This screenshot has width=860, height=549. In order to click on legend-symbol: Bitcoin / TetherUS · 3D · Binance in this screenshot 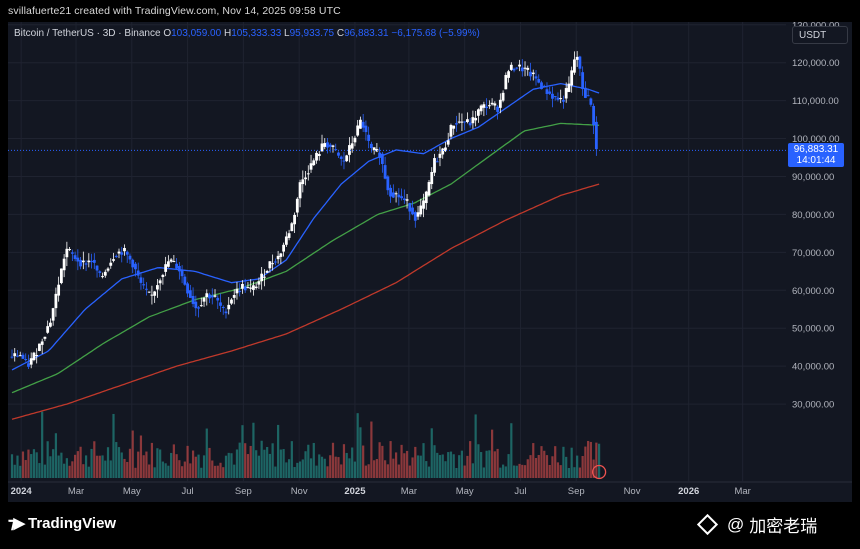, I will do `click(87, 33)`.